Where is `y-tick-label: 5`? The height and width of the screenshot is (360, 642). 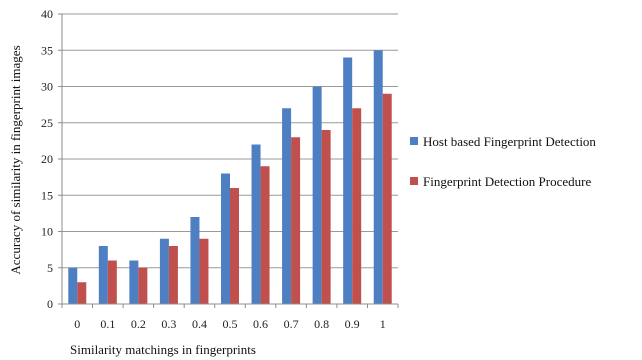
y-tick-label: 5 is located at coordinates (50, 268).